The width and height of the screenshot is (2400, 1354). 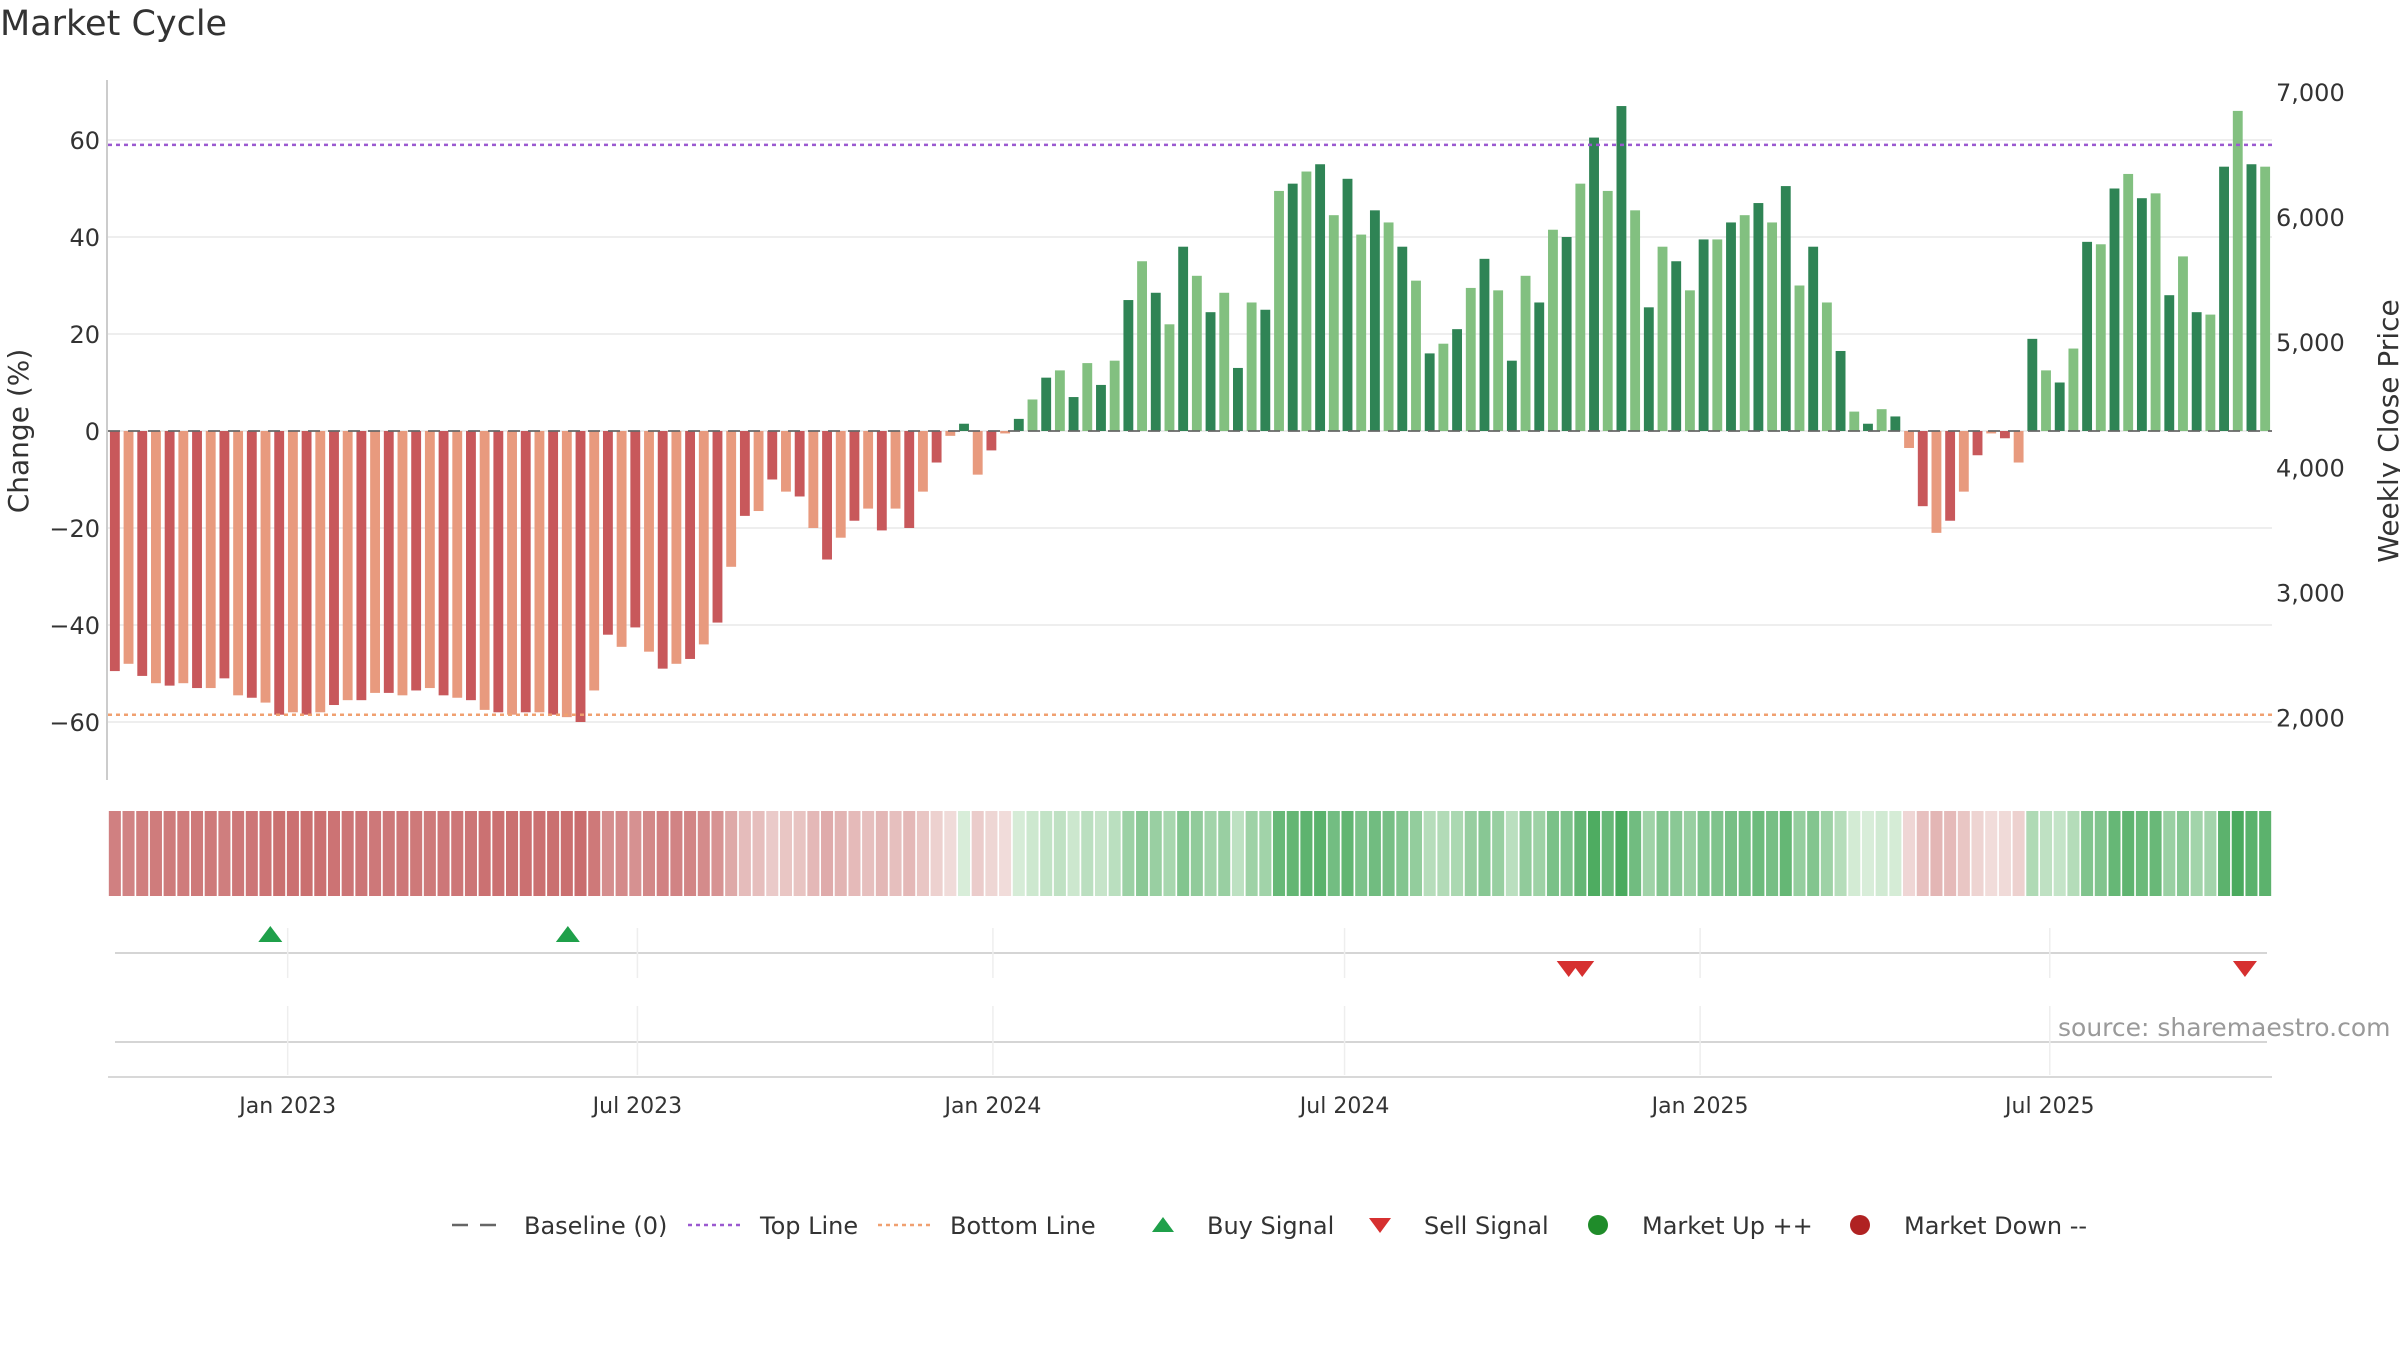 I want to click on y-axis-label: Change (%), so click(x=18, y=431).